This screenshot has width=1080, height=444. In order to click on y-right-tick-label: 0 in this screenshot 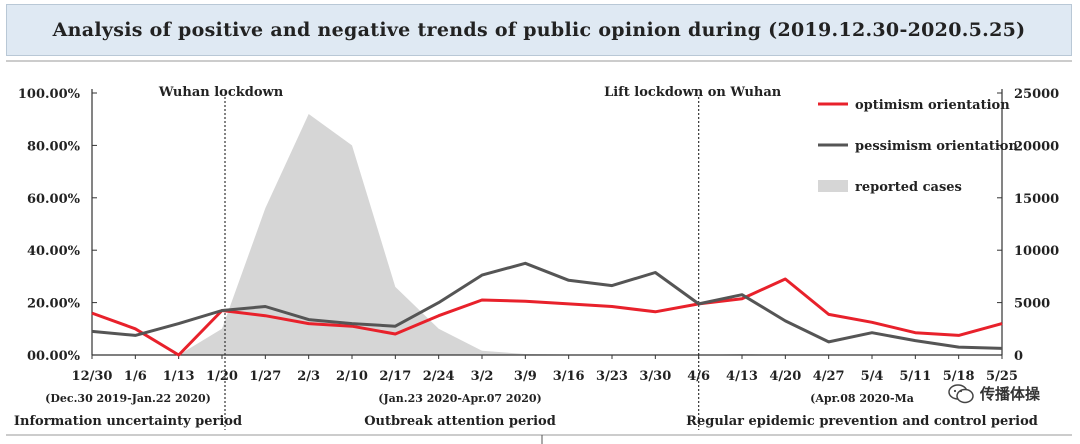, I will do `click(1018, 356)`.